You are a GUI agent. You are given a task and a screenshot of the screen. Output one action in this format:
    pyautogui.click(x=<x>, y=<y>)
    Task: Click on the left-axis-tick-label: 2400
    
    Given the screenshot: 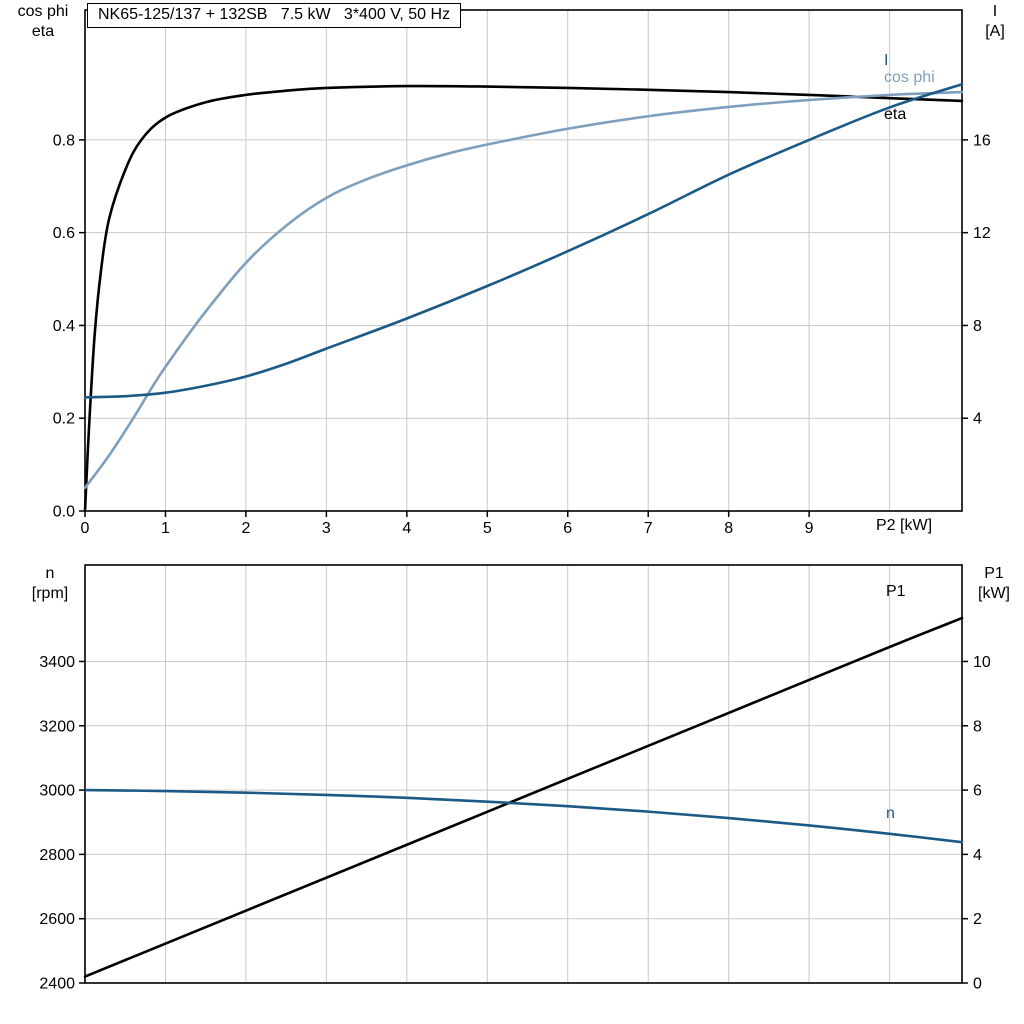 What is the action you would take?
    pyautogui.click(x=57, y=984)
    